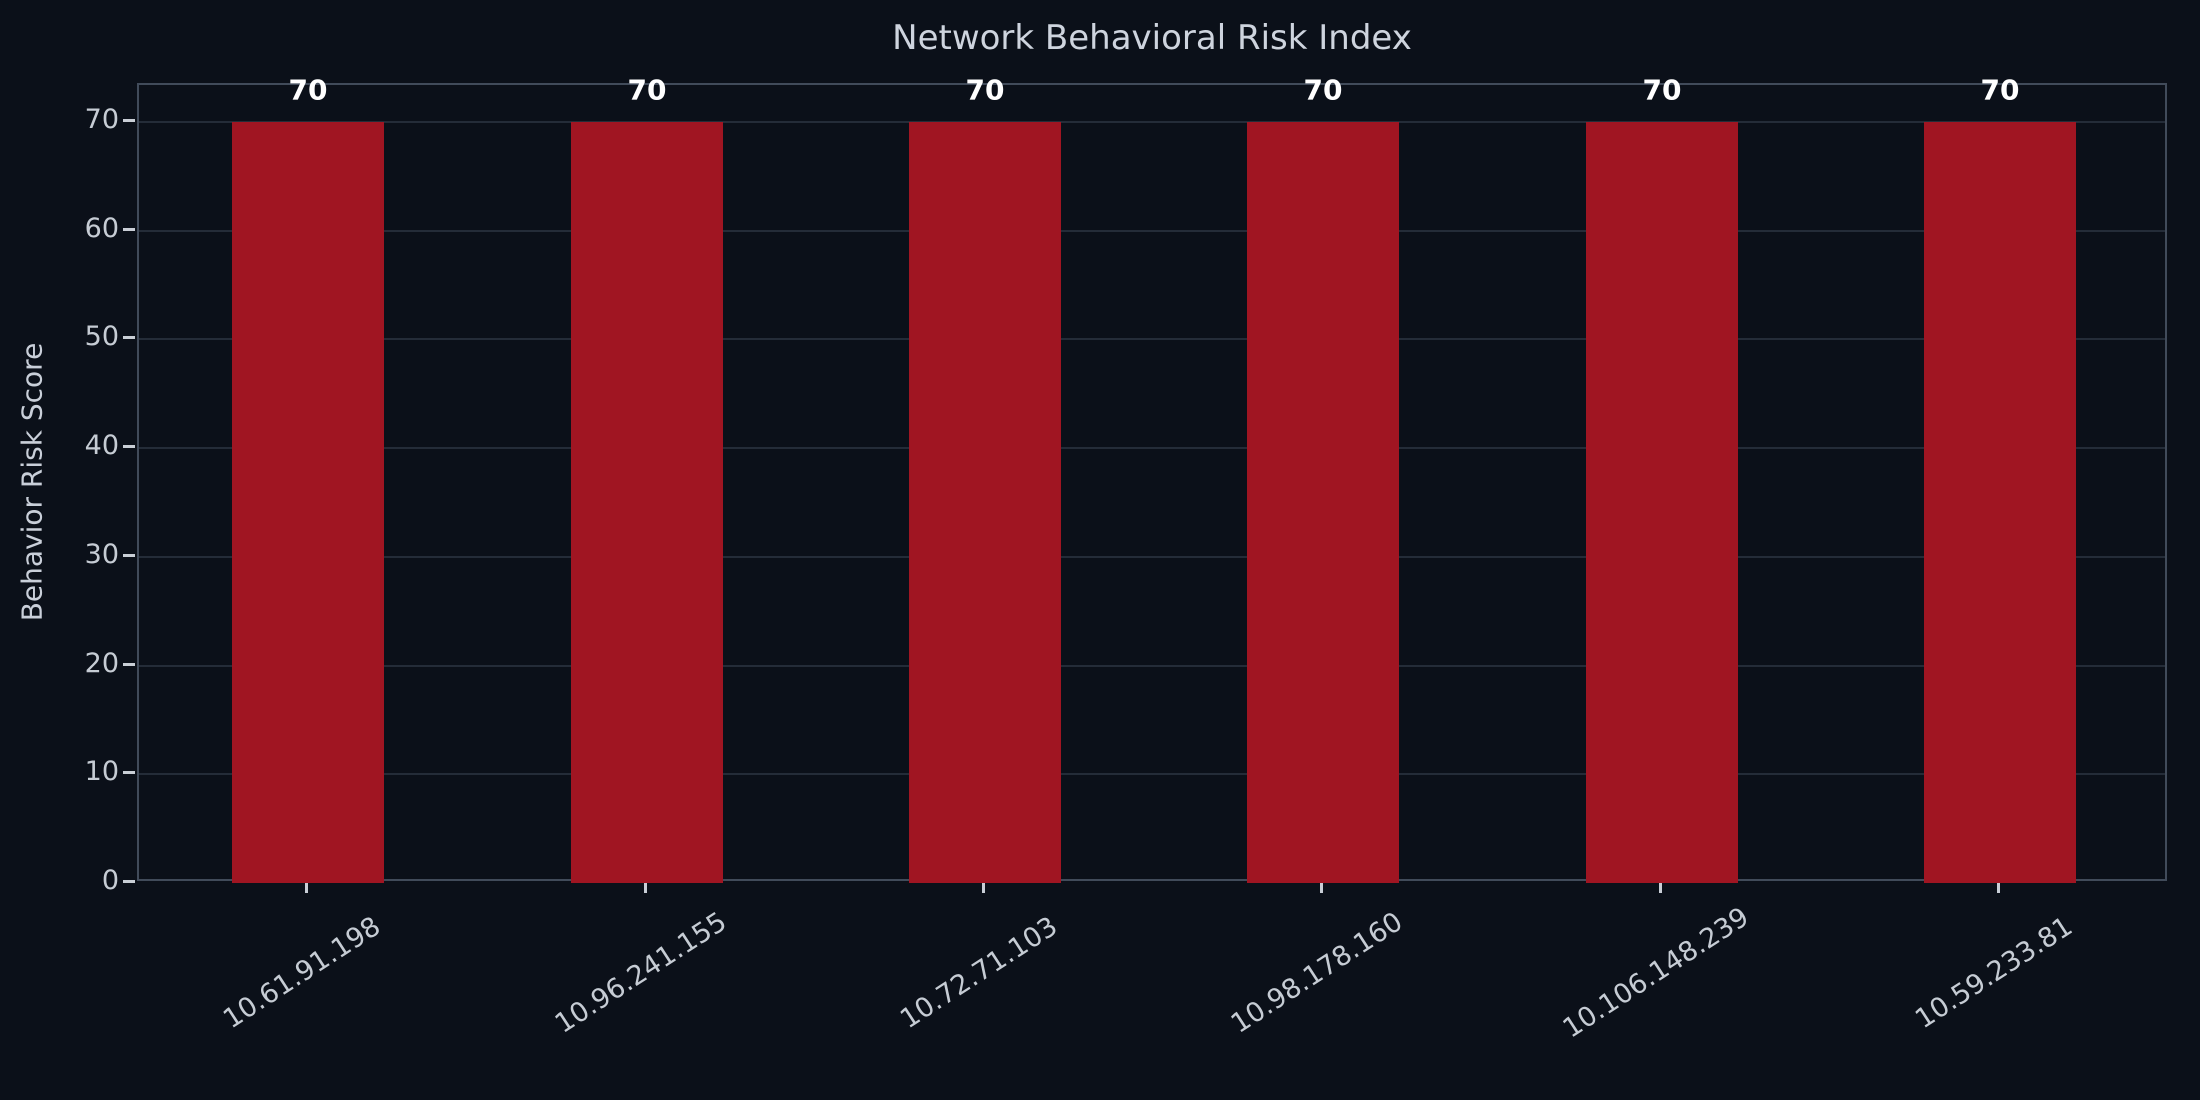  What do you see at coordinates (308, 502) in the screenshot?
I see `bar-10.61.91.198` at bounding box center [308, 502].